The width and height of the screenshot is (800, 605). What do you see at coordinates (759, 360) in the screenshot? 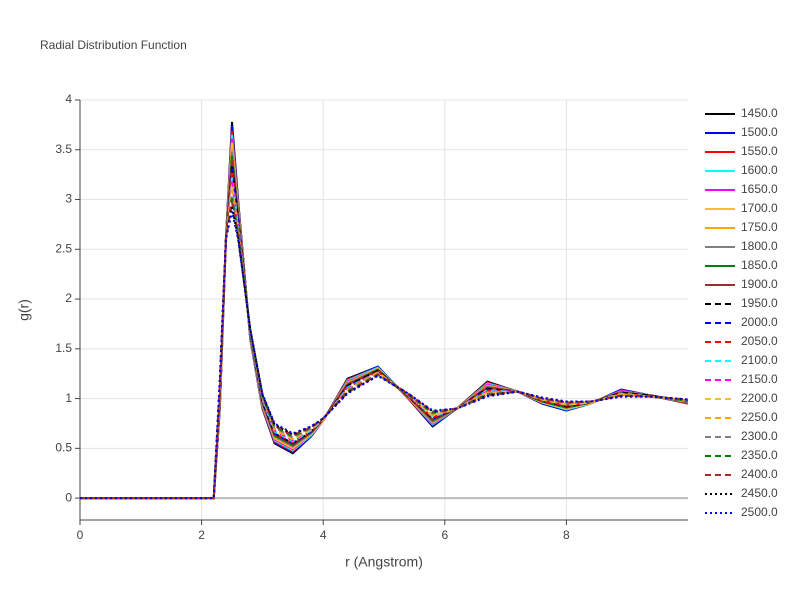
I see `legend-label: 2100.0` at bounding box center [759, 360].